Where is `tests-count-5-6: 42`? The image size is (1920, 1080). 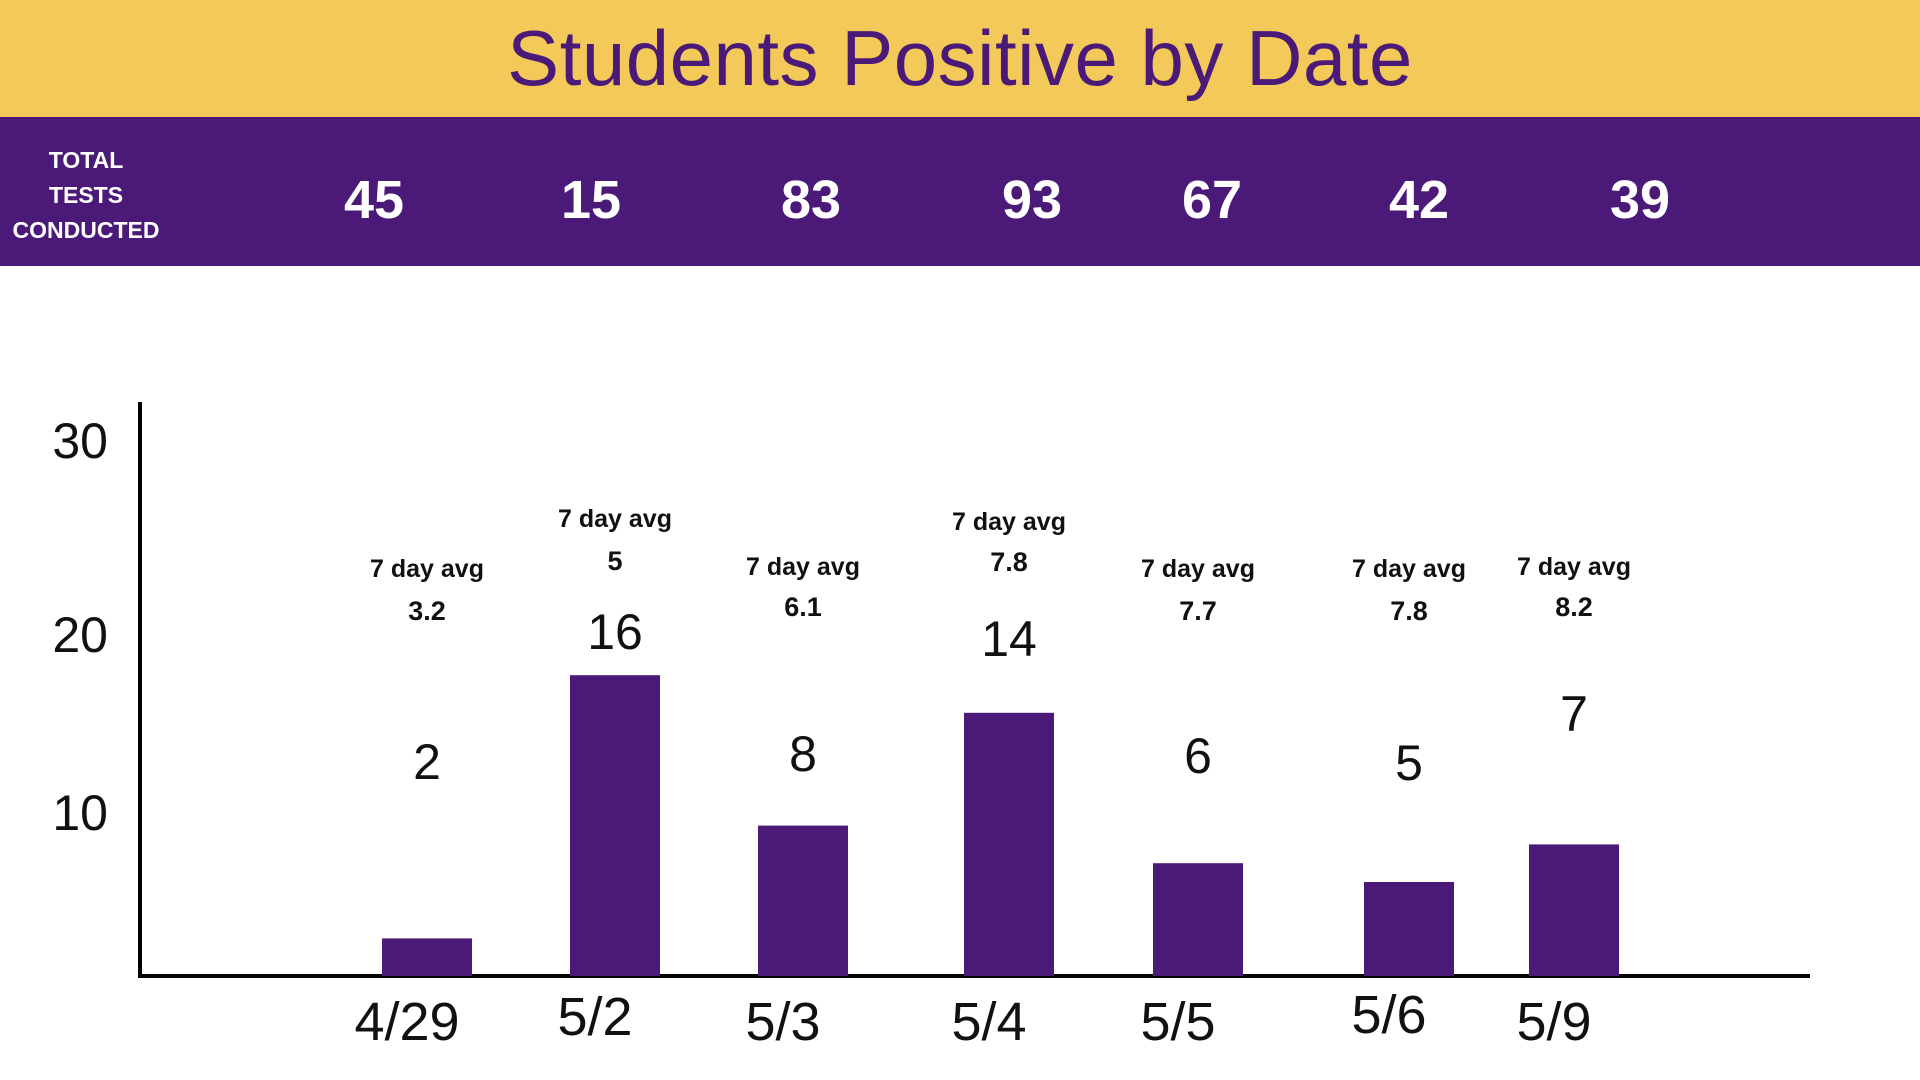
tests-count-5-6: 42 is located at coordinates (1419, 200).